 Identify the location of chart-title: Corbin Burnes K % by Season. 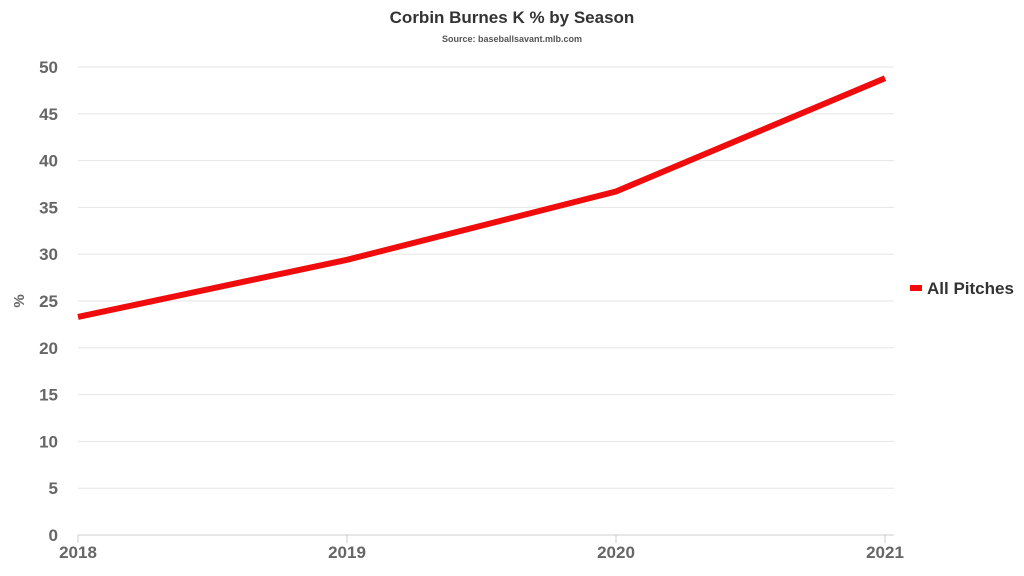
(512, 17).